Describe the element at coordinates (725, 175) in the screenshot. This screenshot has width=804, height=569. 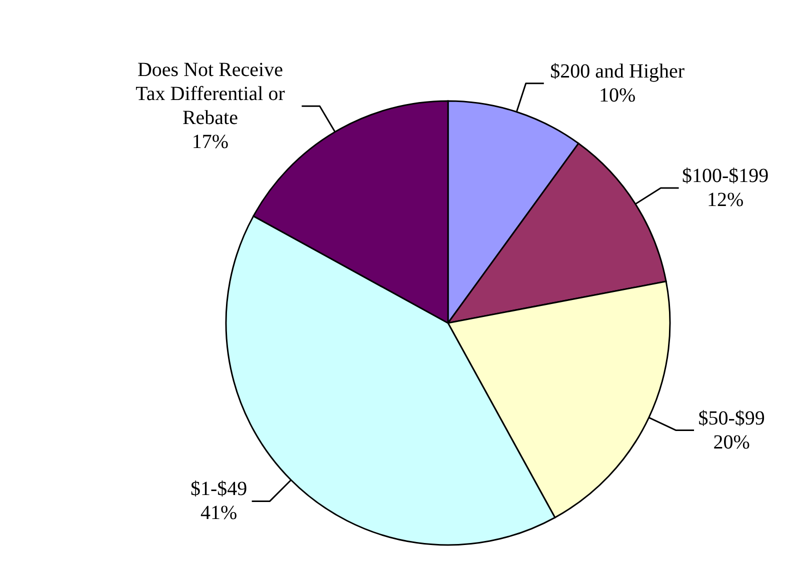
I see `slice-label: $100-$199` at that location.